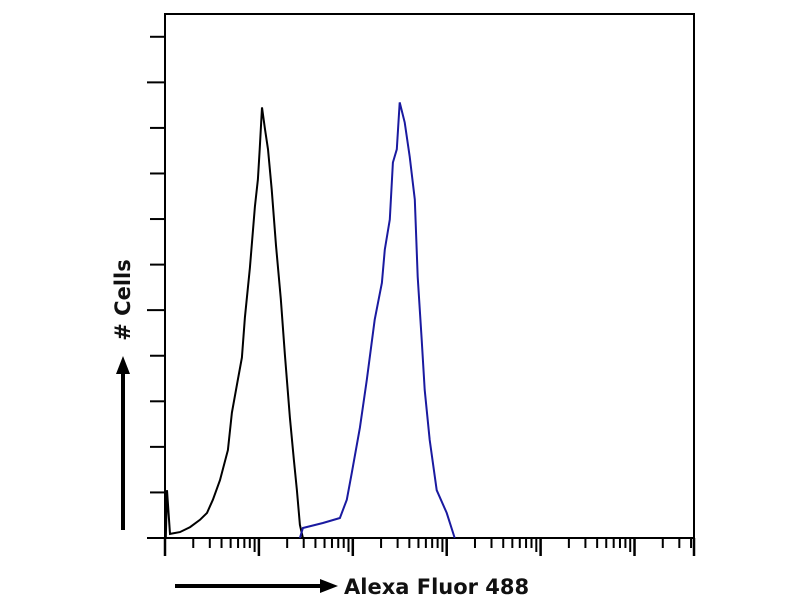 The height and width of the screenshot is (600, 800). Describe the element at coordinates (429, 547) in the screenshot. I see `x-axis-ticks` at that location.